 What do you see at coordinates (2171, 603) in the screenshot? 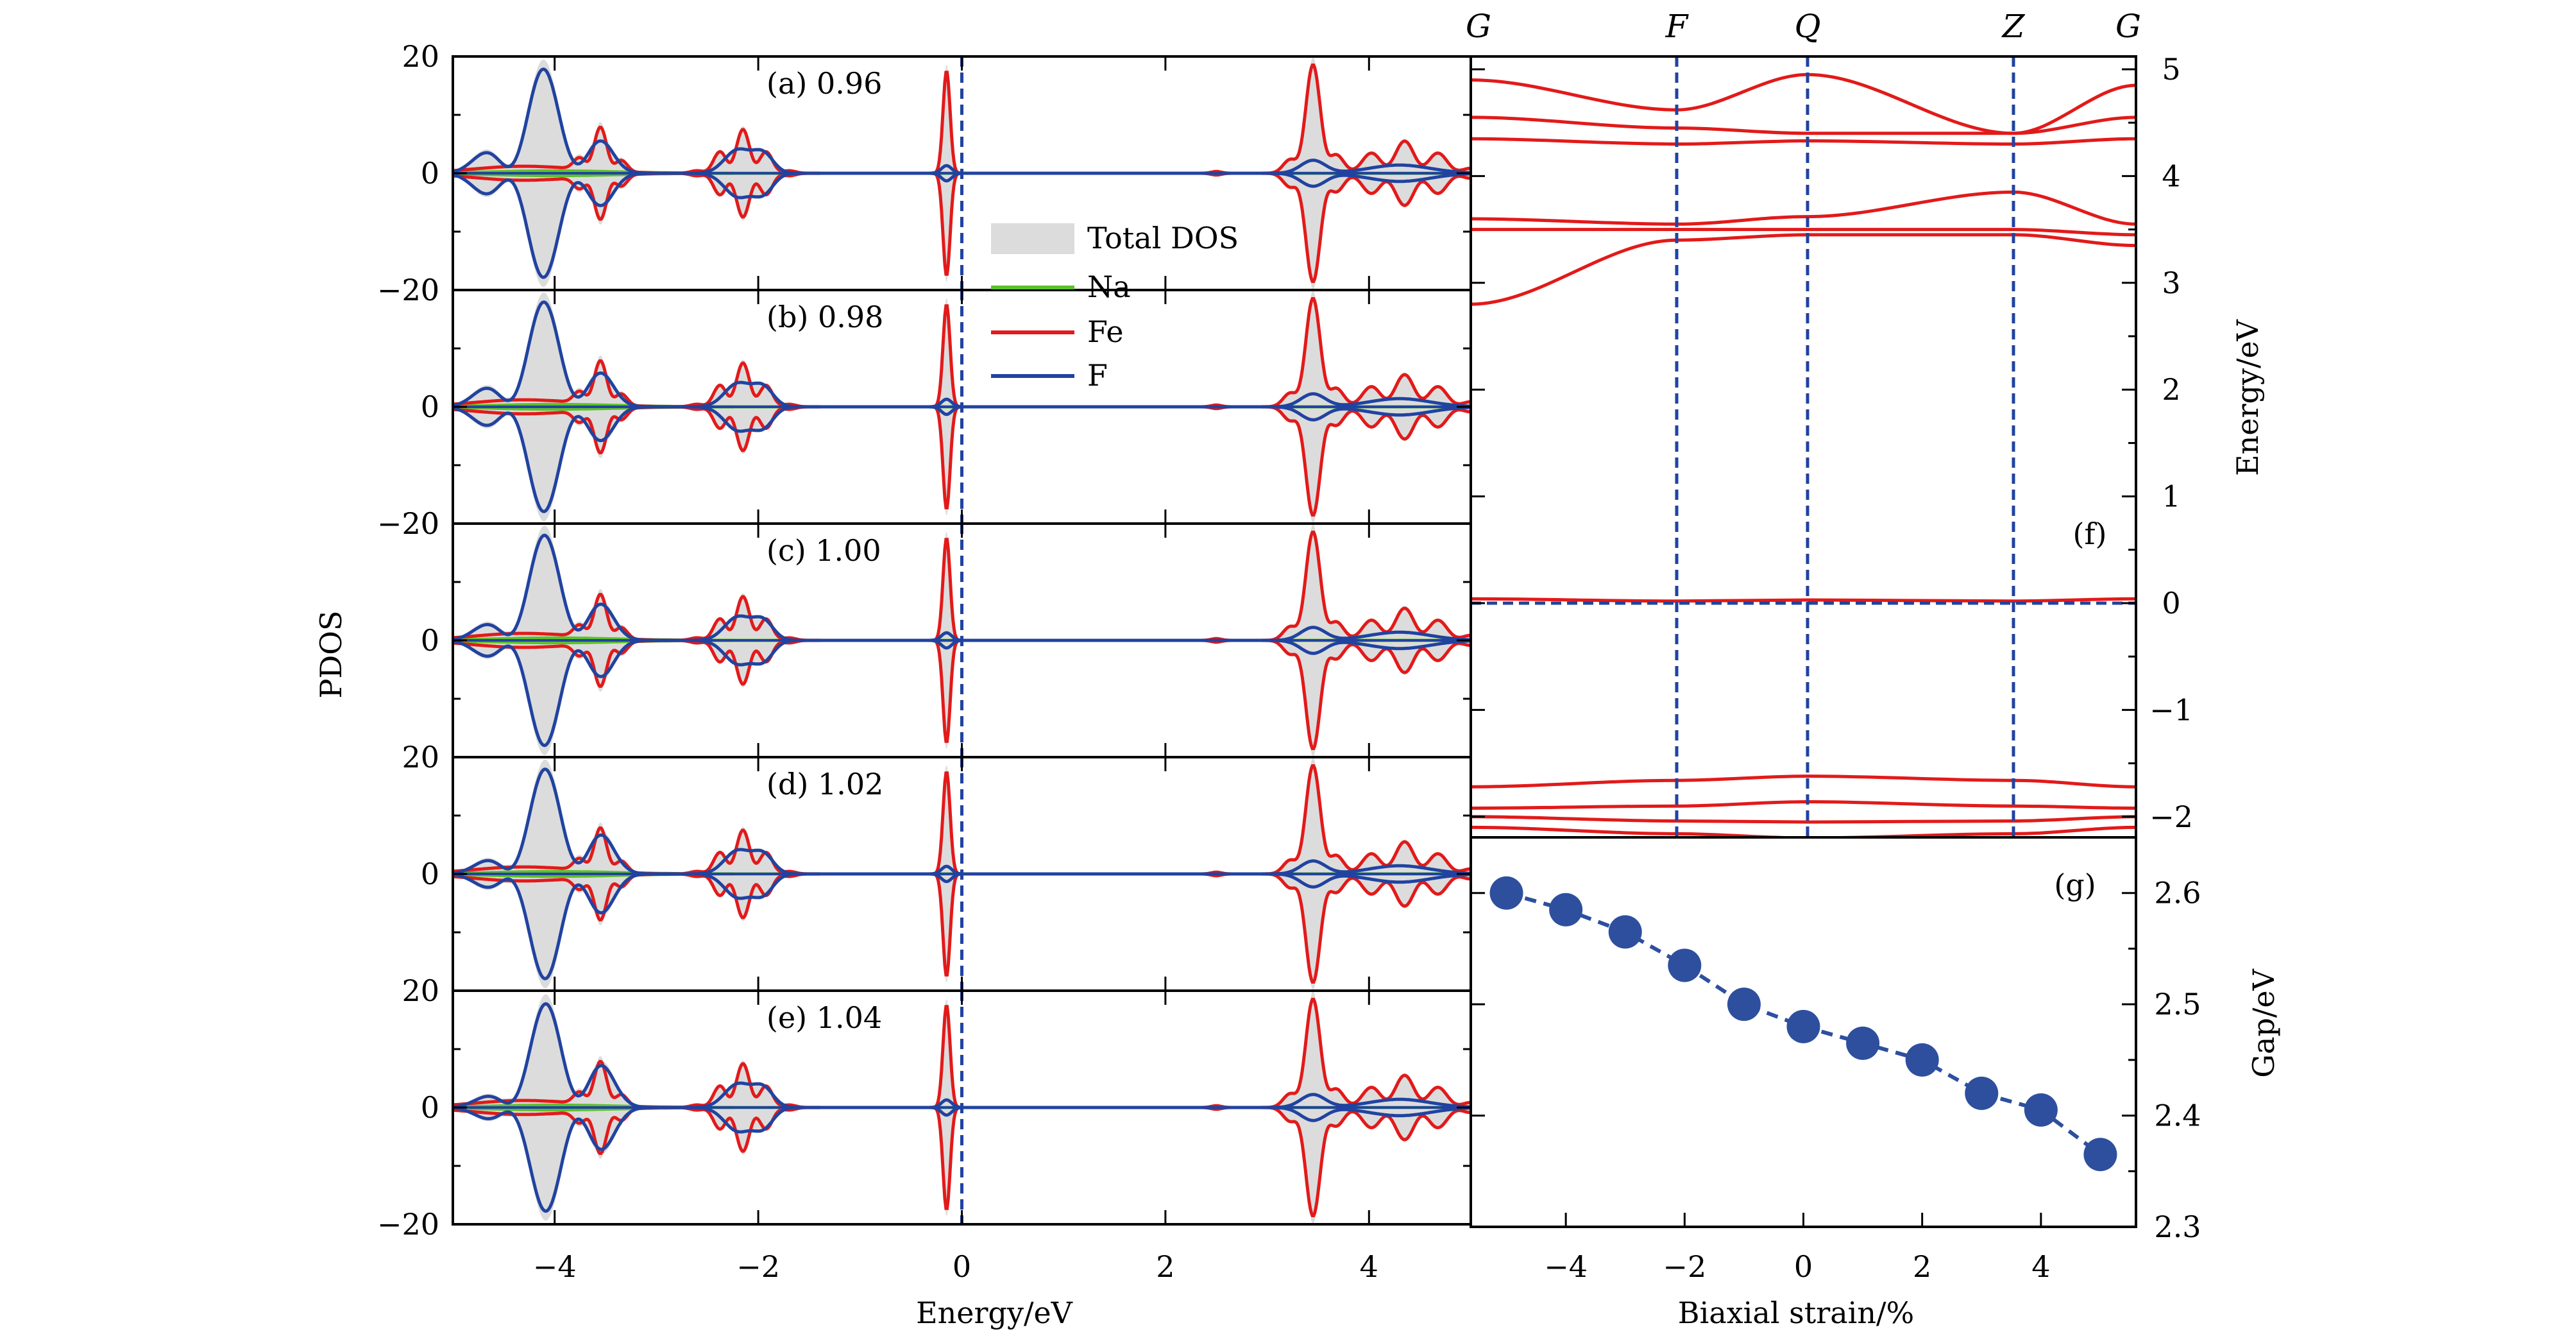
I see `band-y-tick-label: 0` at bounding box center [2171, 603].